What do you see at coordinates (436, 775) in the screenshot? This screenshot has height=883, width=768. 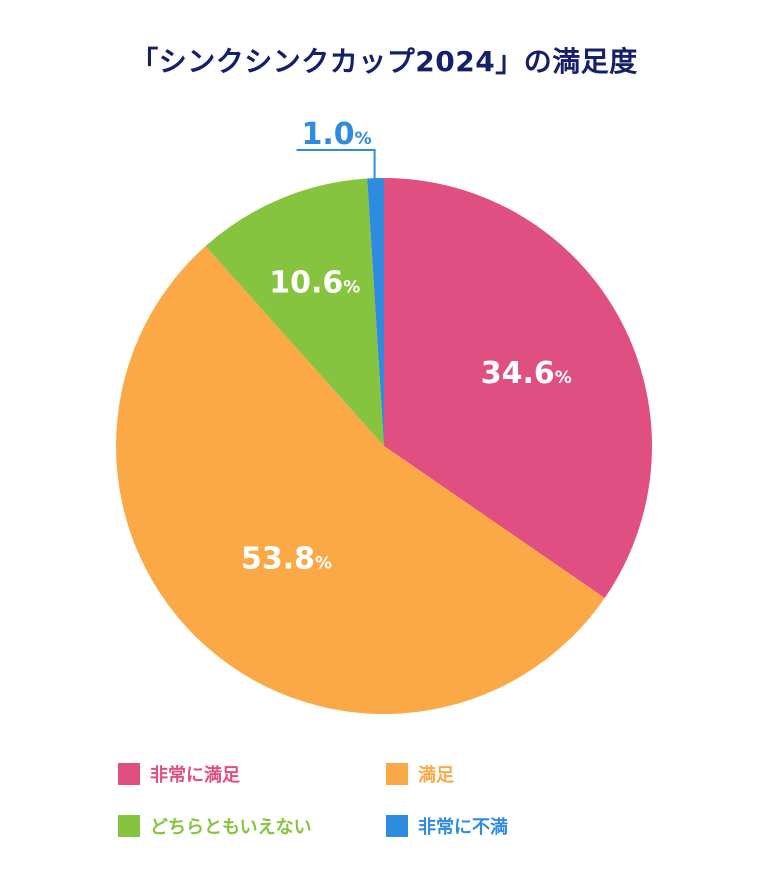 I see `legend-label: 満足` at bounding box center [436, 775].